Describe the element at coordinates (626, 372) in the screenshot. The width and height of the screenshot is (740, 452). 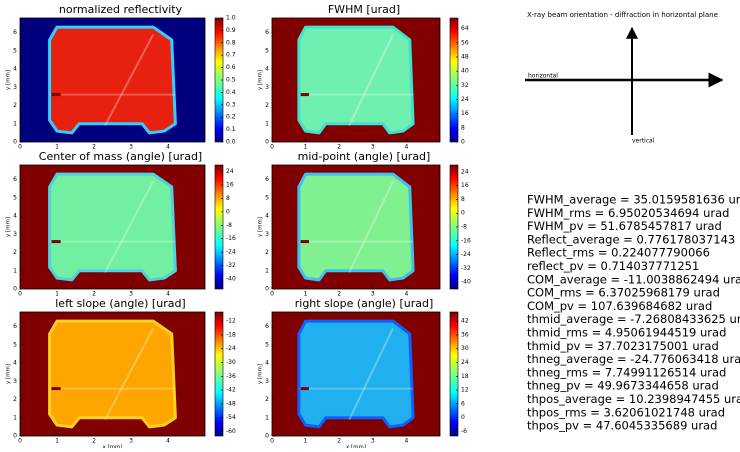
I see `stat-line: thneg_rms = 7.74991126514 urad` at that location.